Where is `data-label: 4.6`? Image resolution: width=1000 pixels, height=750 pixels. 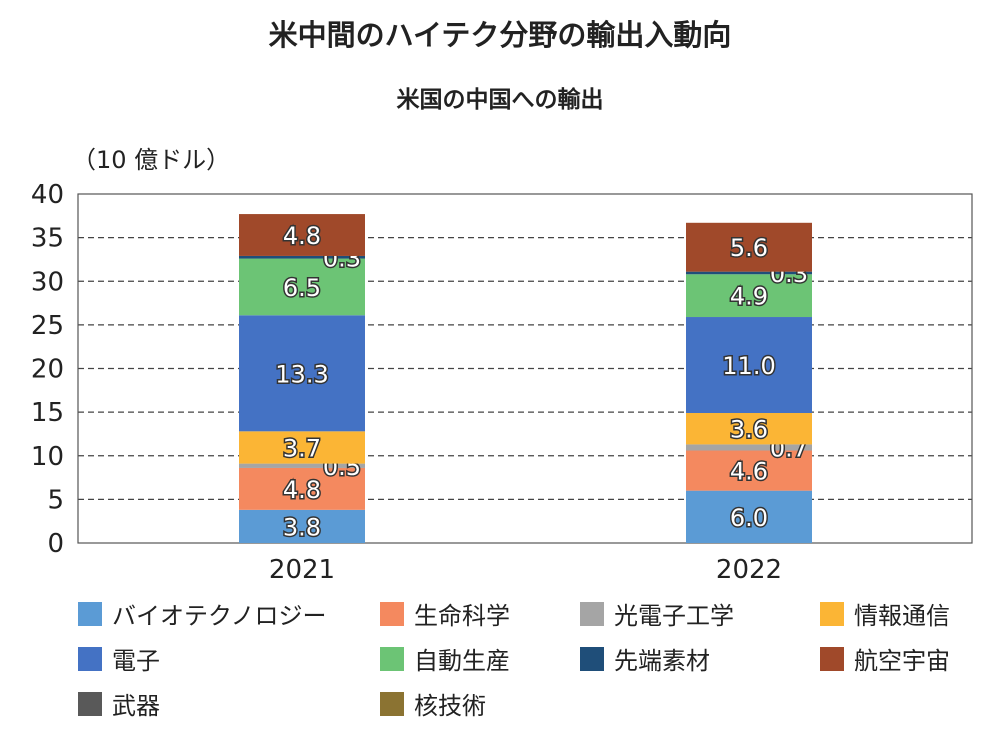
data-label: 4.6 is located at coordinates (749, 472).